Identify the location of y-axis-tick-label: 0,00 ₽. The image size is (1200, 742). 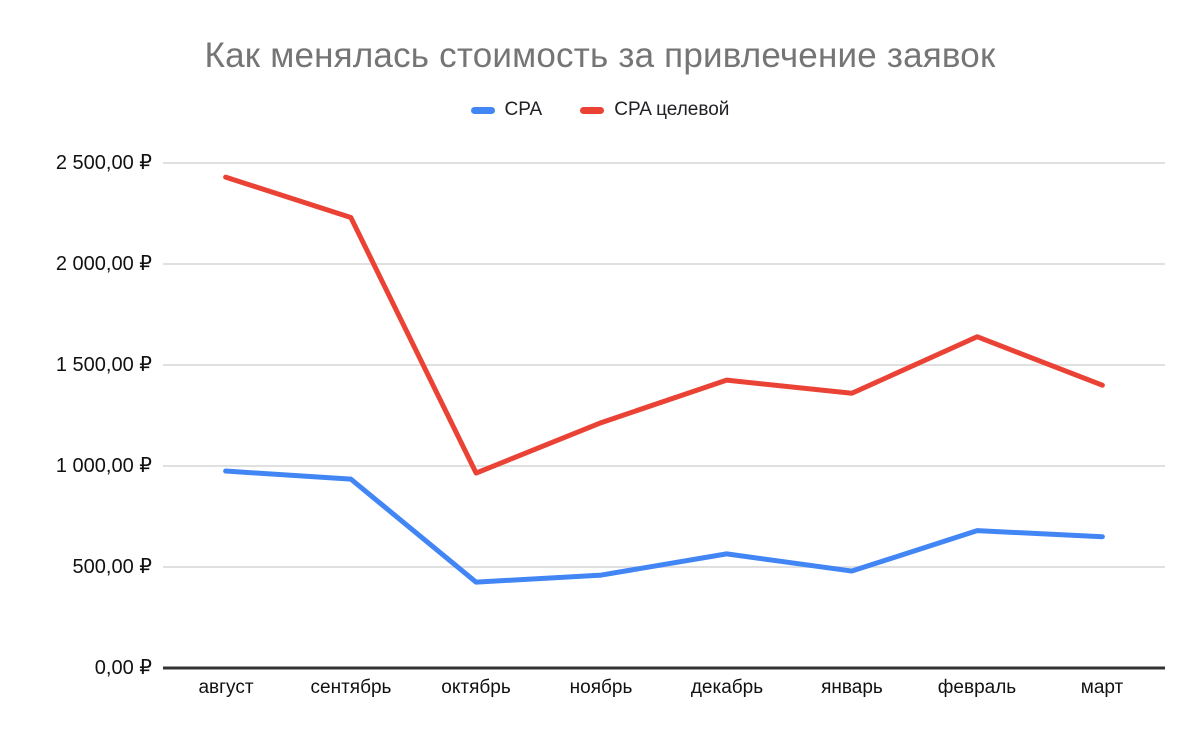
(123, 668).